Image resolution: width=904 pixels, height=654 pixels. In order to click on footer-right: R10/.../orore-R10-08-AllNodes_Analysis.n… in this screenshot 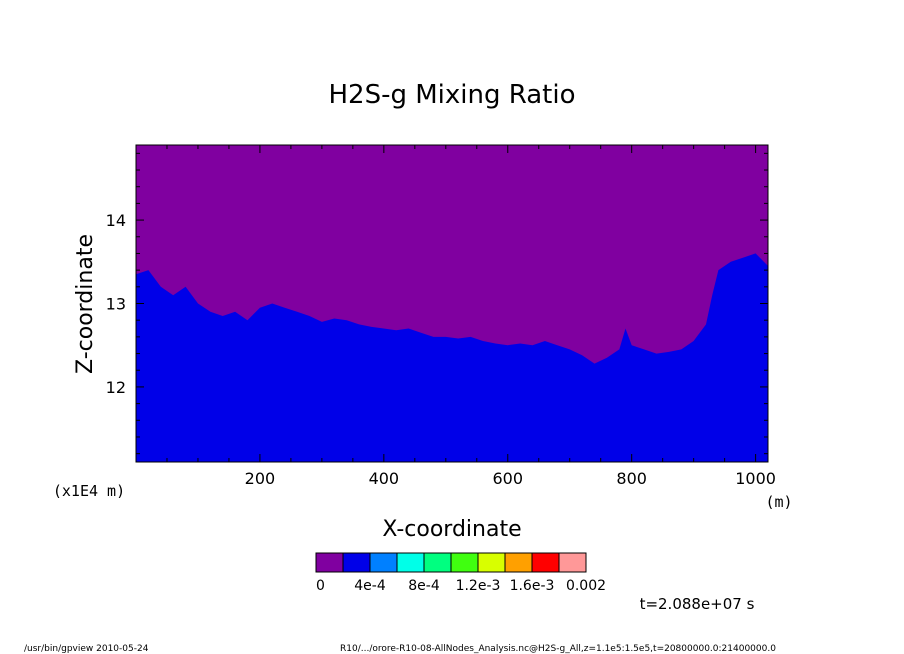, I will do `click(558, 649)`.